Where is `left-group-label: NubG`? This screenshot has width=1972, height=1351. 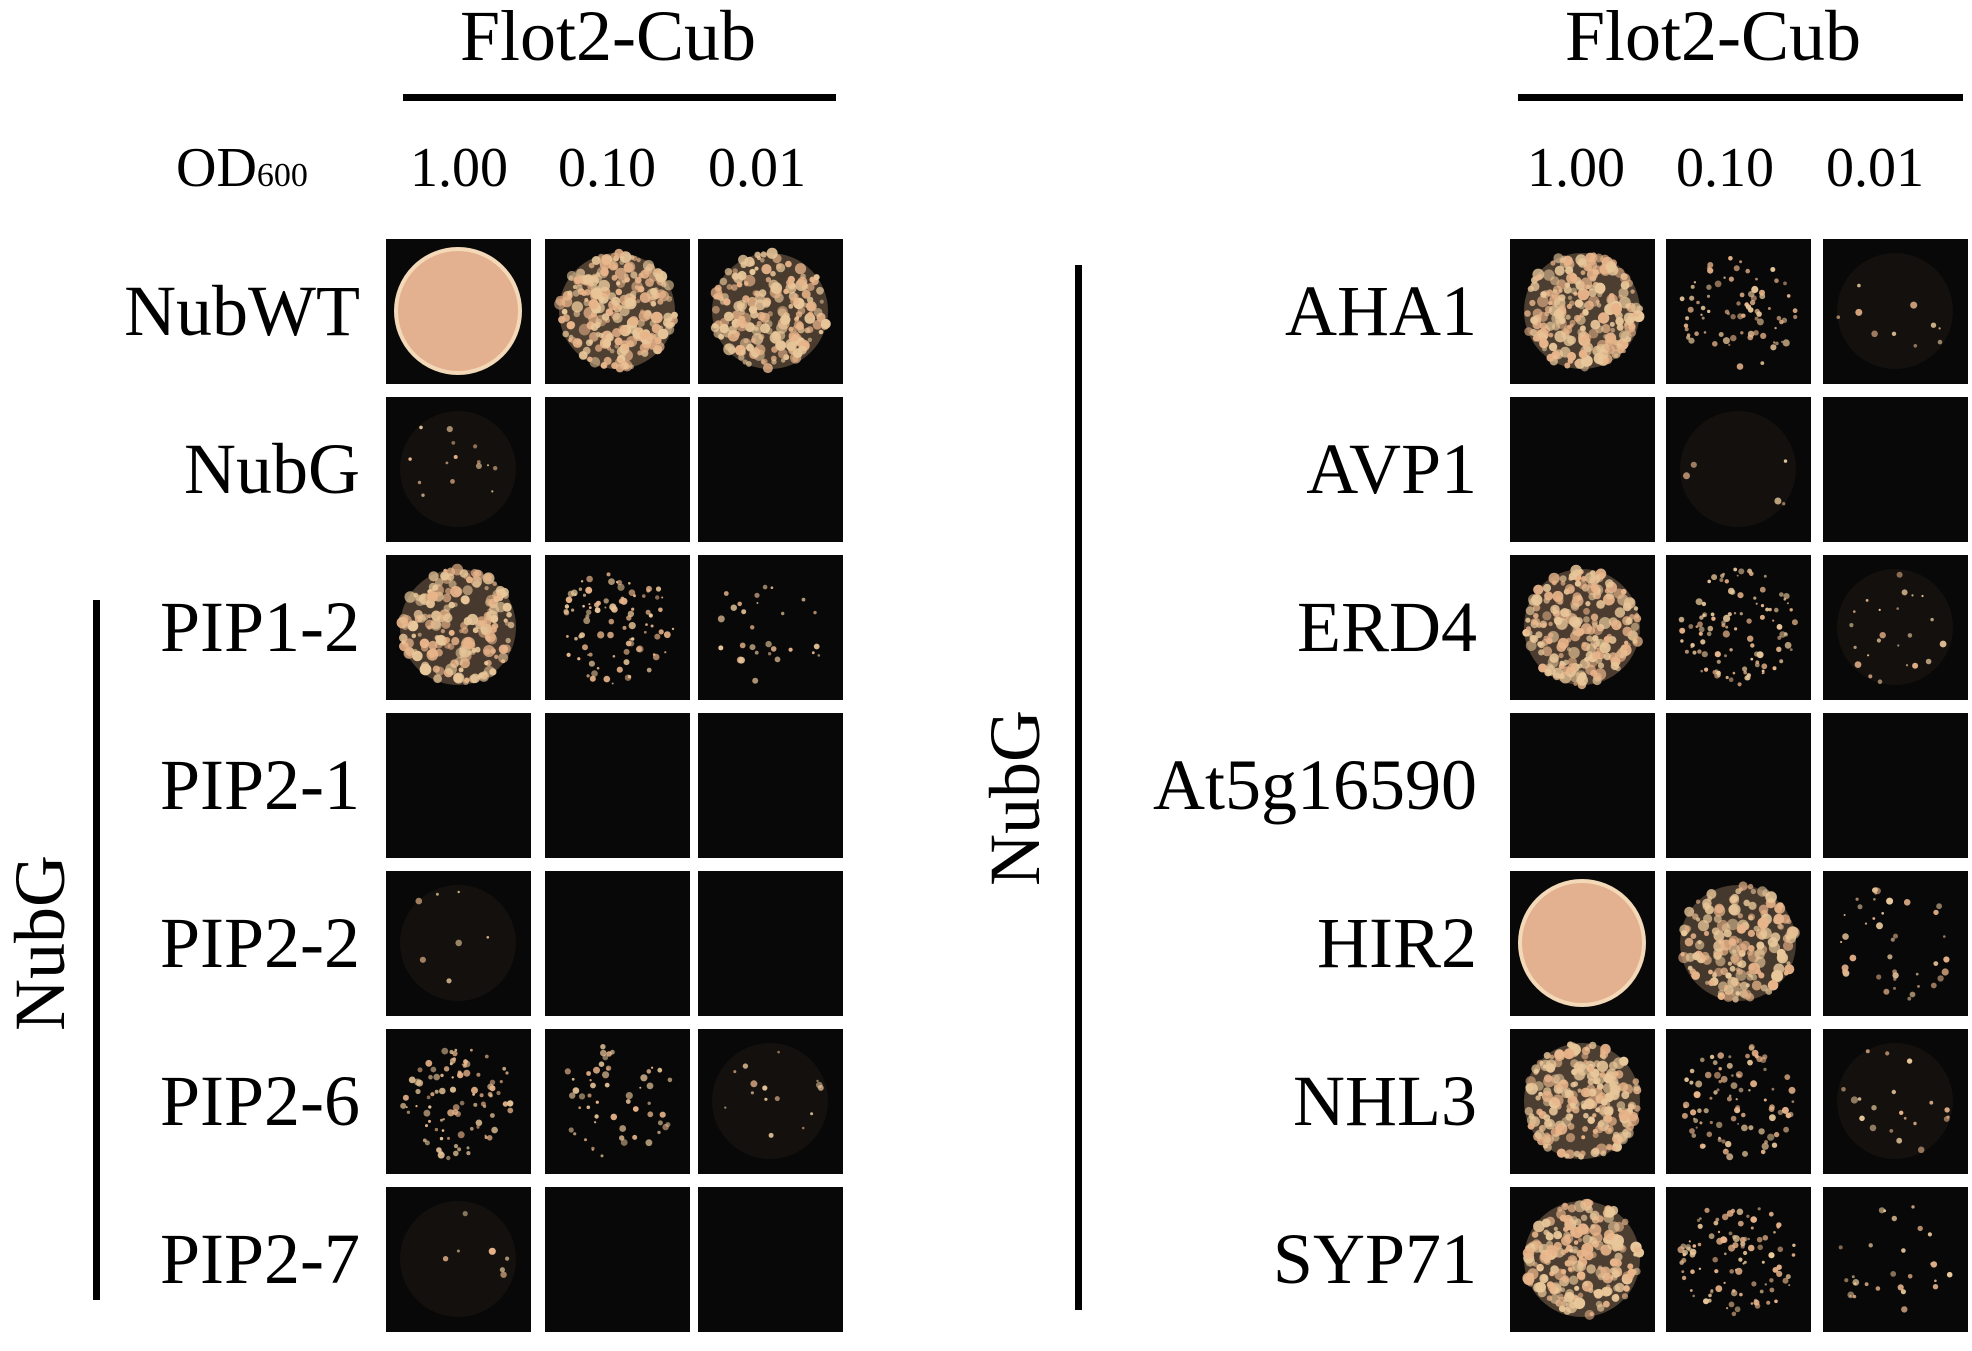
left-group-label: NubG is located at coordinates (40, 943).